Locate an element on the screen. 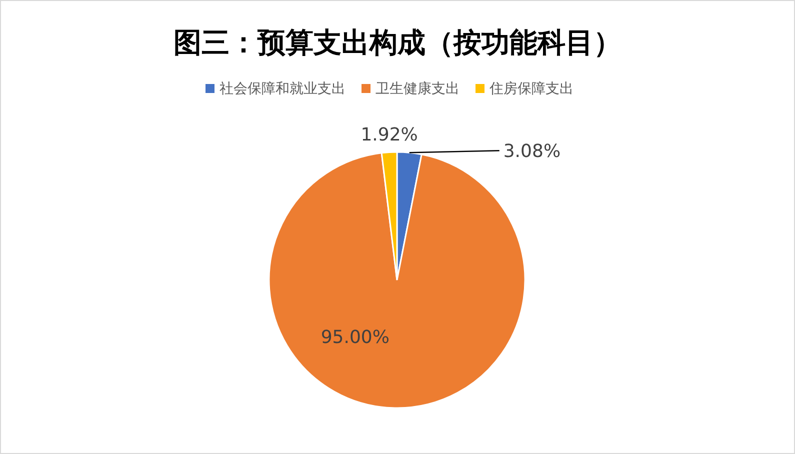 The width and height of the screenshot is (795, 454). data-label: 1.92% is located at coordinates (389, 135).